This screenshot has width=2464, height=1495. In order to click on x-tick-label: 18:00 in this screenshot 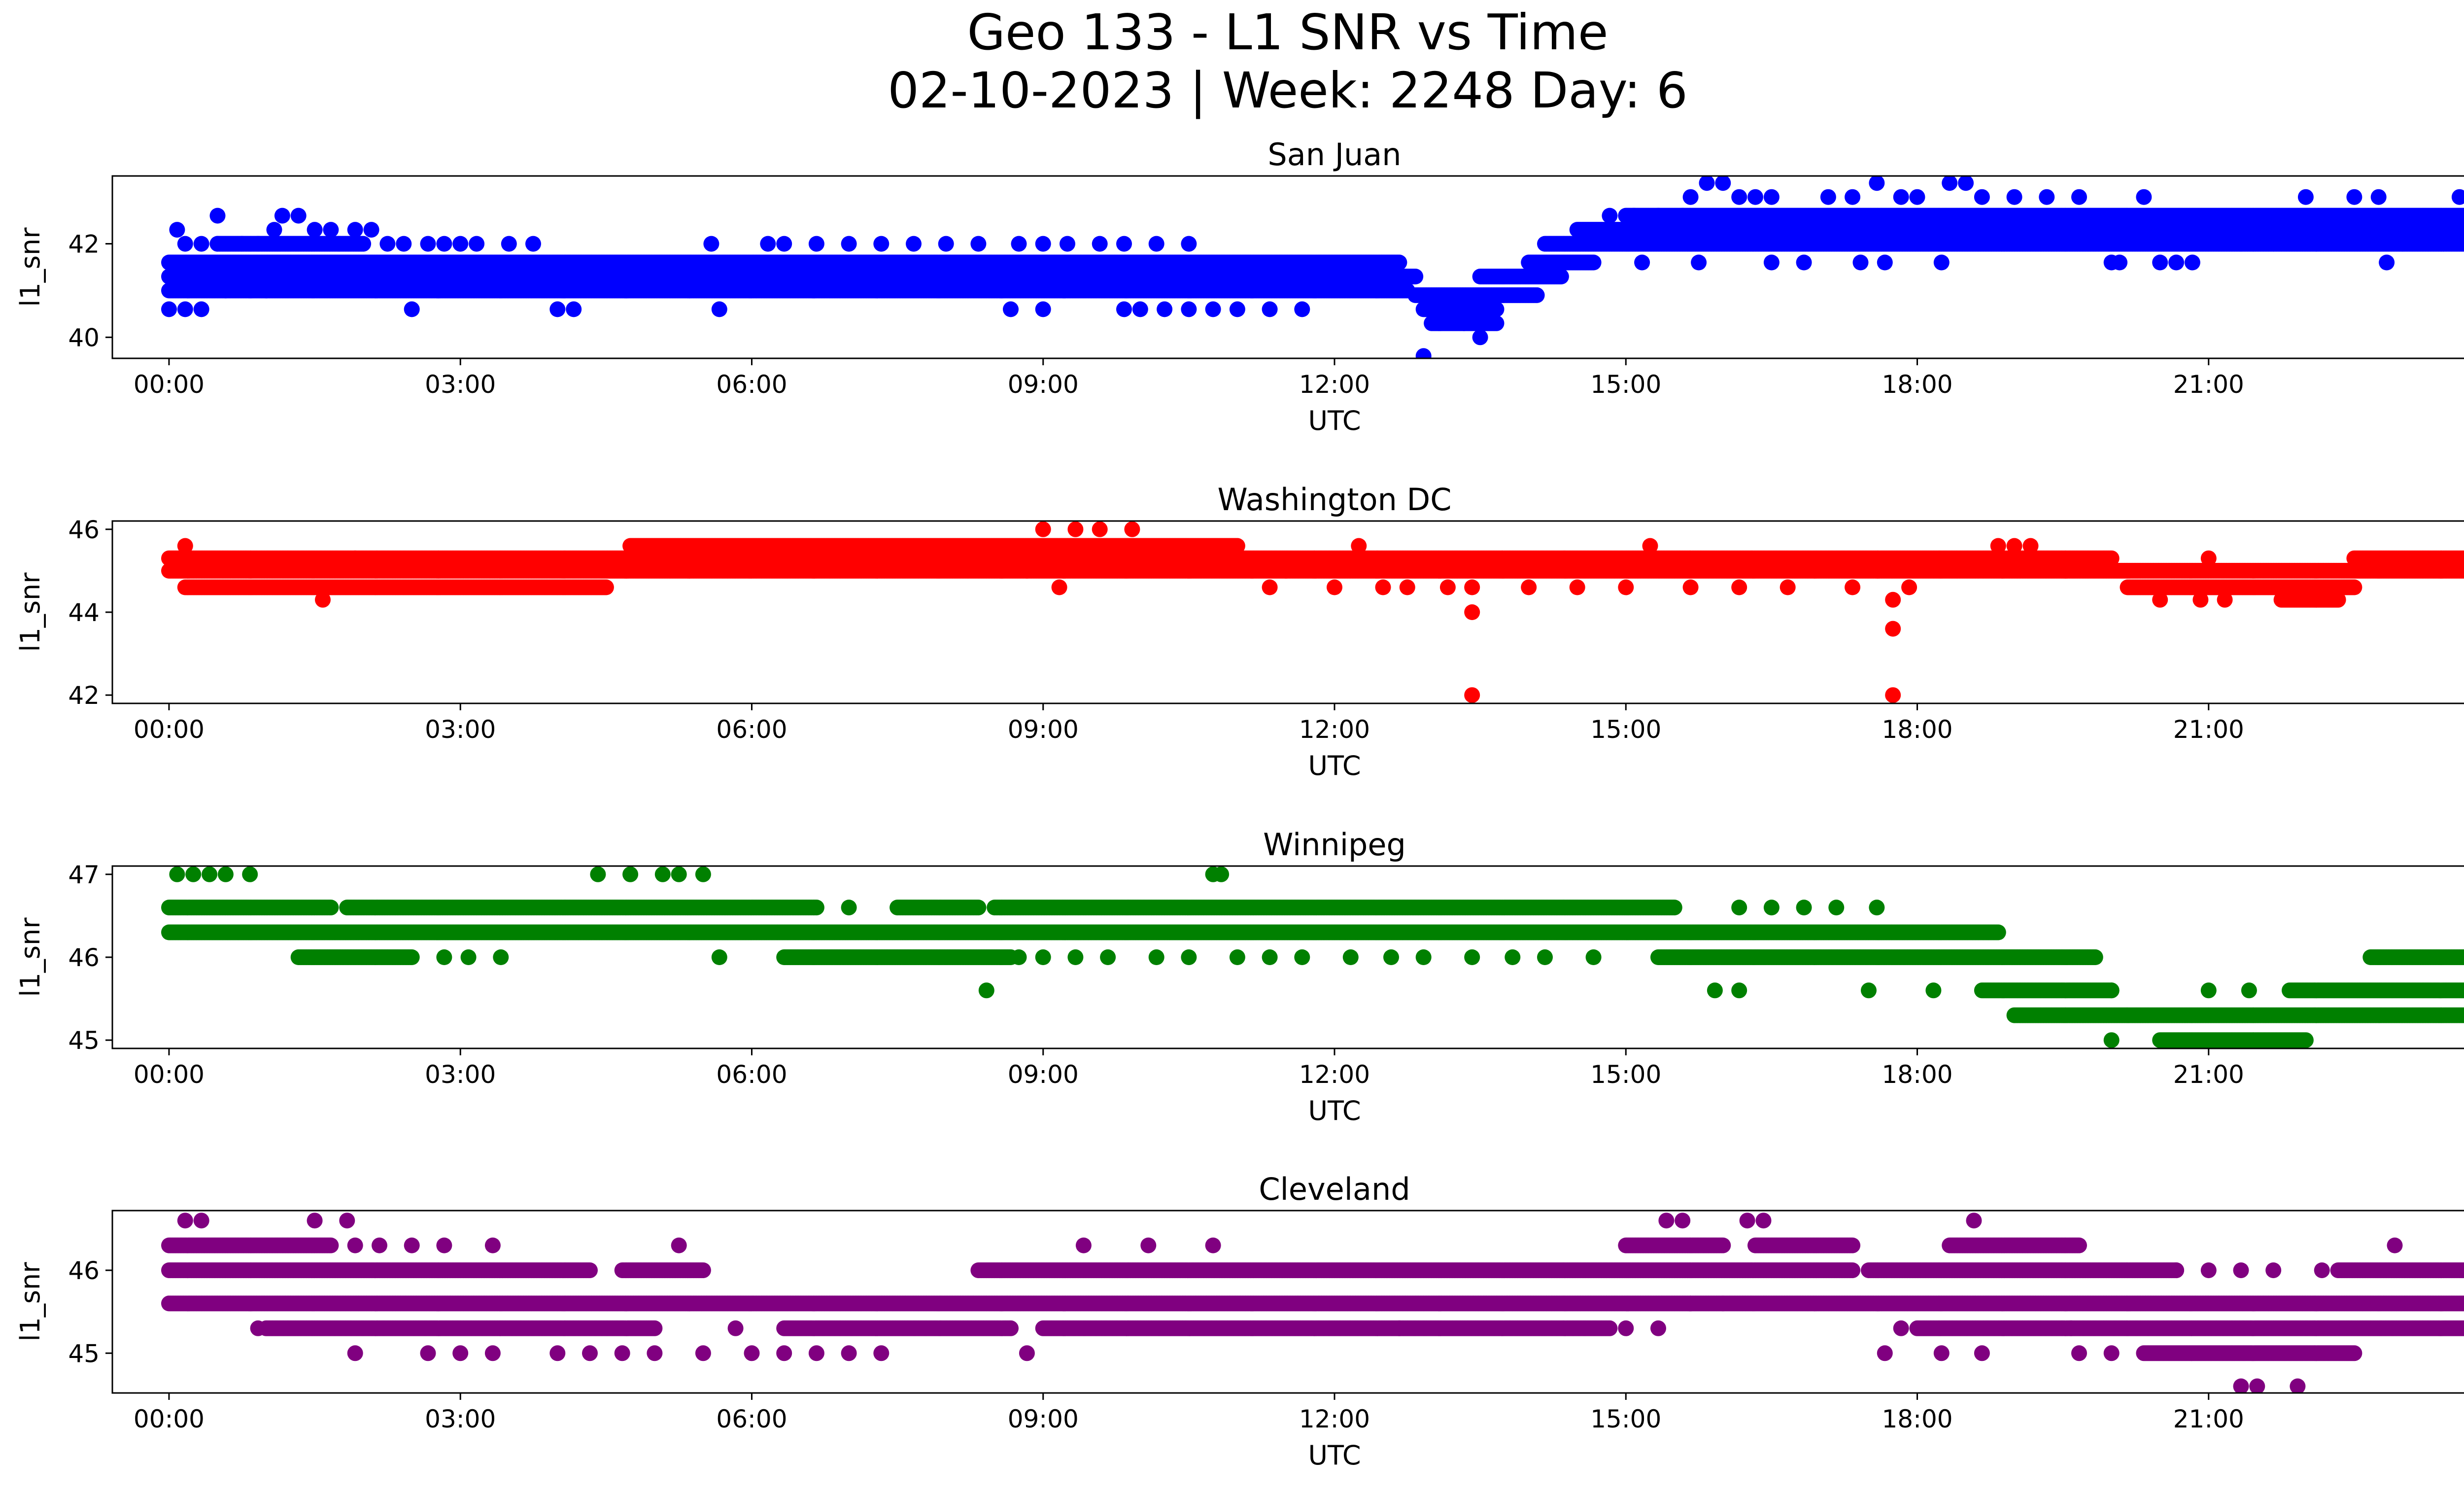, I will do `click(1917, 384)`.